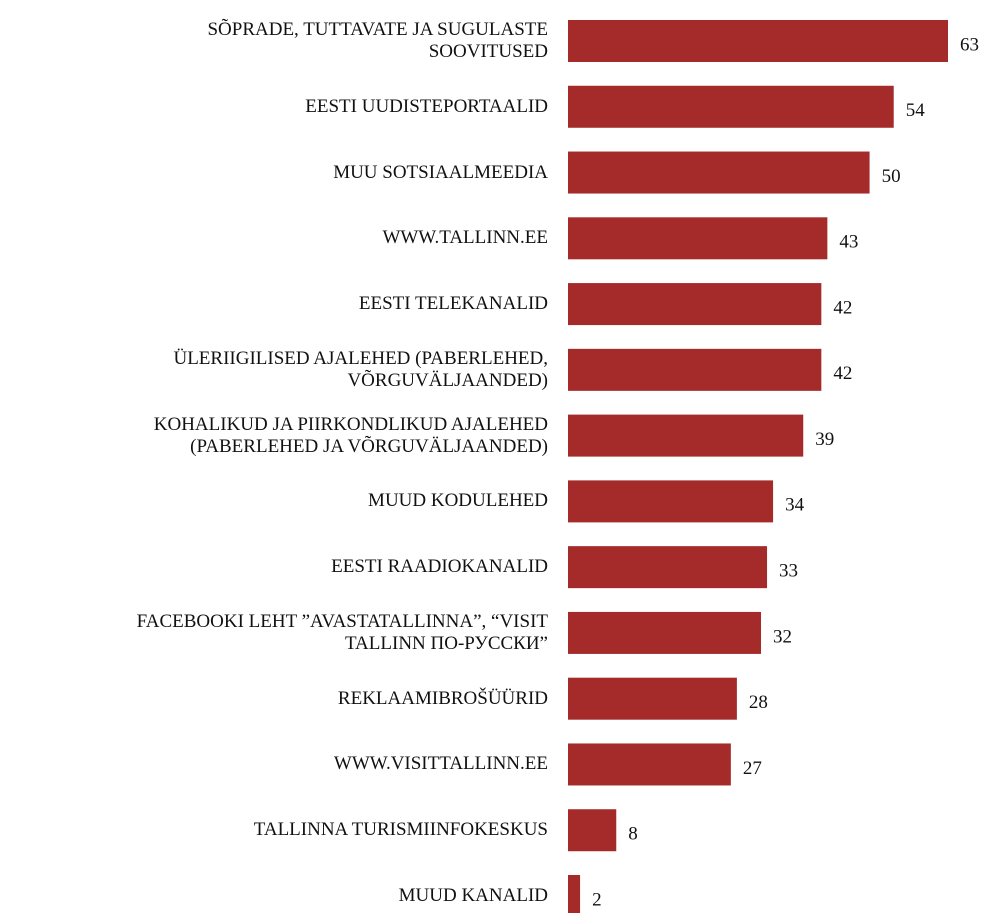 The height and width of the screenshot is (913, 989). What do you see at coordinates (633, 834) in the screenshot?
I see `value-label: 8` at bounding box center [633, 834].